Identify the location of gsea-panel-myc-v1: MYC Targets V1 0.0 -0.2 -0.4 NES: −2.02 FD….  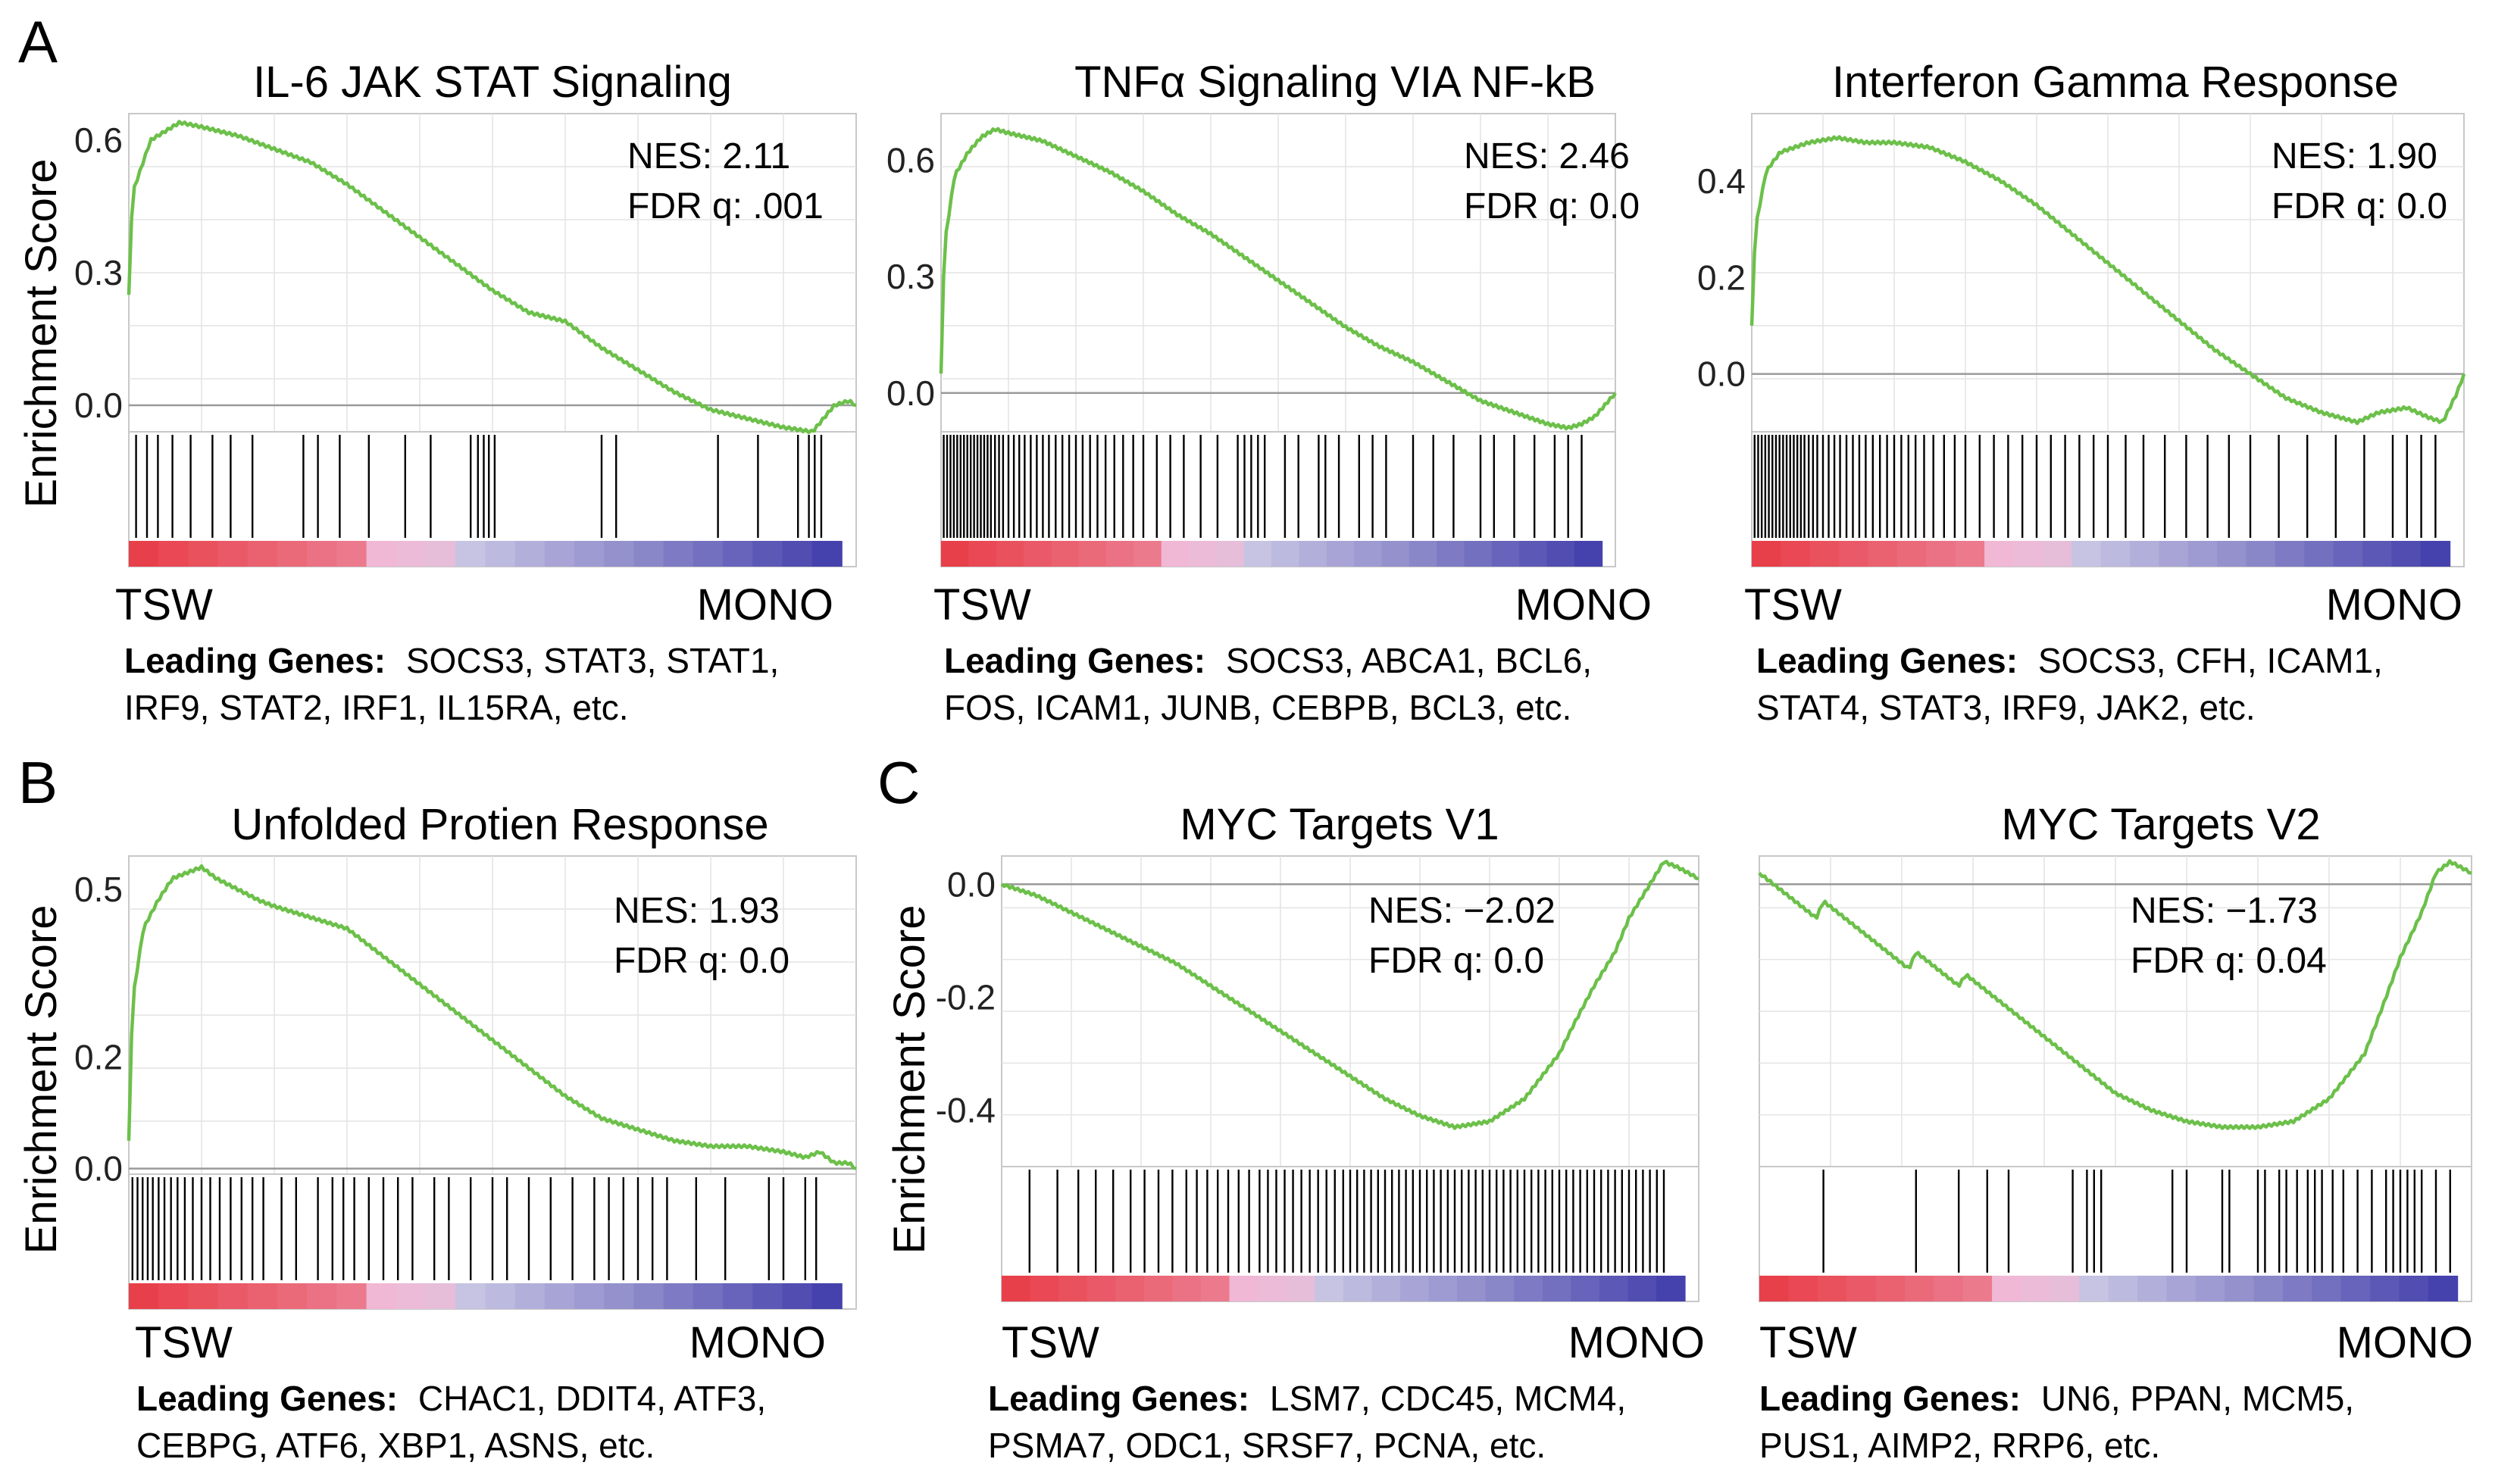
(1320, 1132).